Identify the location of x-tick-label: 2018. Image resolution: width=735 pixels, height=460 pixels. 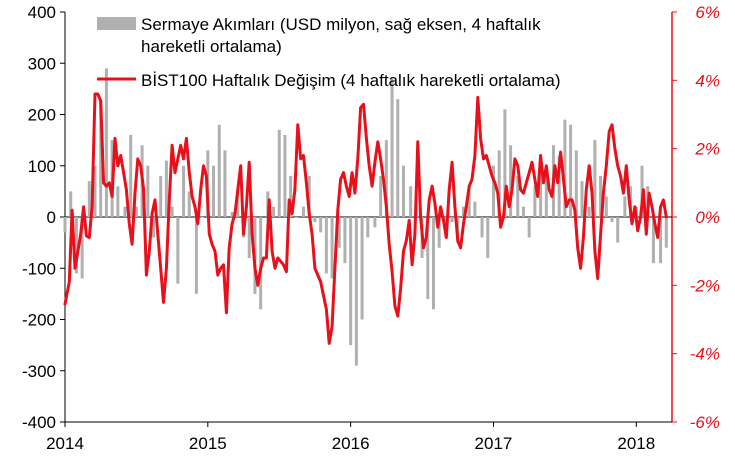
(636, 443).